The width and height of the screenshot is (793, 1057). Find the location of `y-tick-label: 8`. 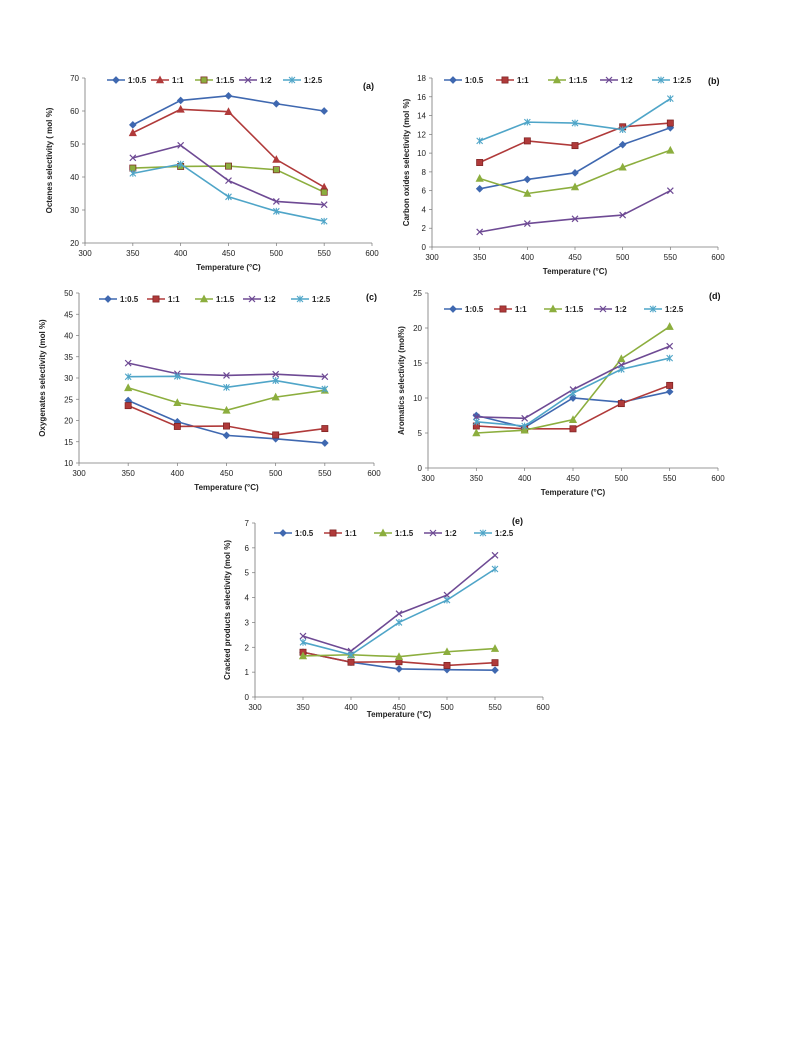

y-tick-label: 8 is located at coordinates (424, 172).